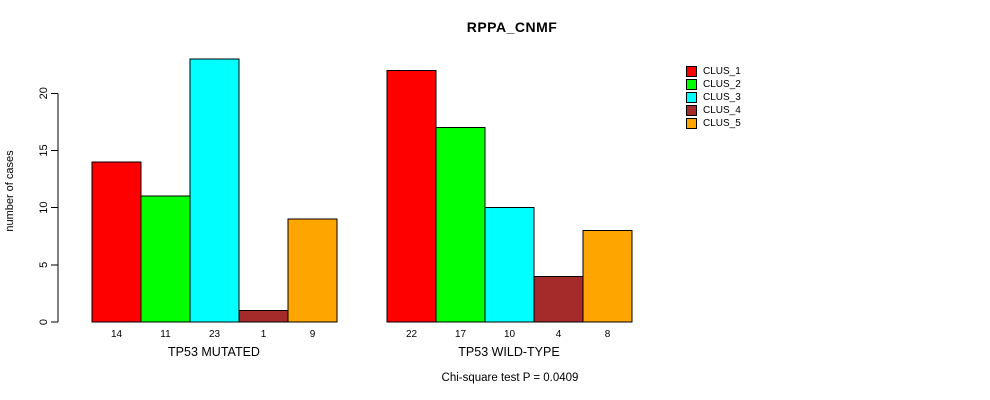 The image size is (990, 400). I want to click on bar-wildtype-clus5, so click(607, 276).